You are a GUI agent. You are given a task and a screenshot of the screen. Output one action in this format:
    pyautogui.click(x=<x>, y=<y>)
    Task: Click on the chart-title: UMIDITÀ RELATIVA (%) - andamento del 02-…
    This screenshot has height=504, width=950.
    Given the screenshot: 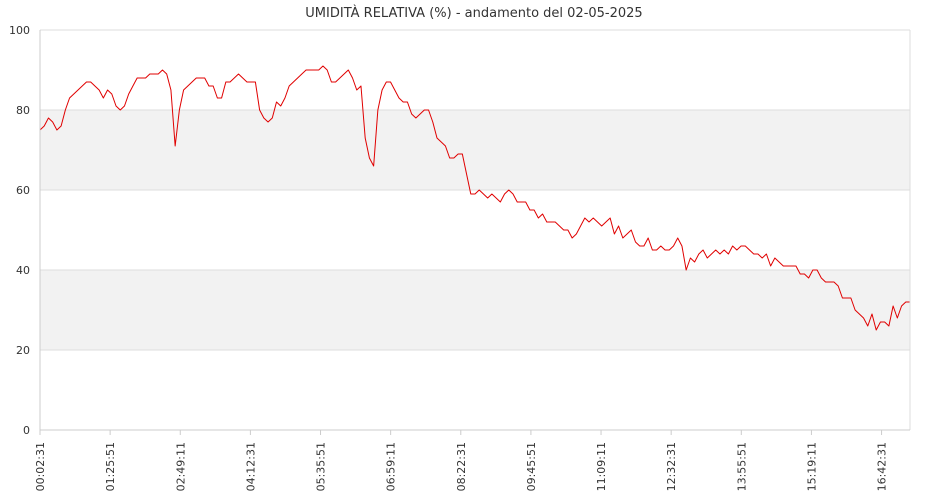 What is the action you would take?
    pyautogui.click(x=473, y=13)
    